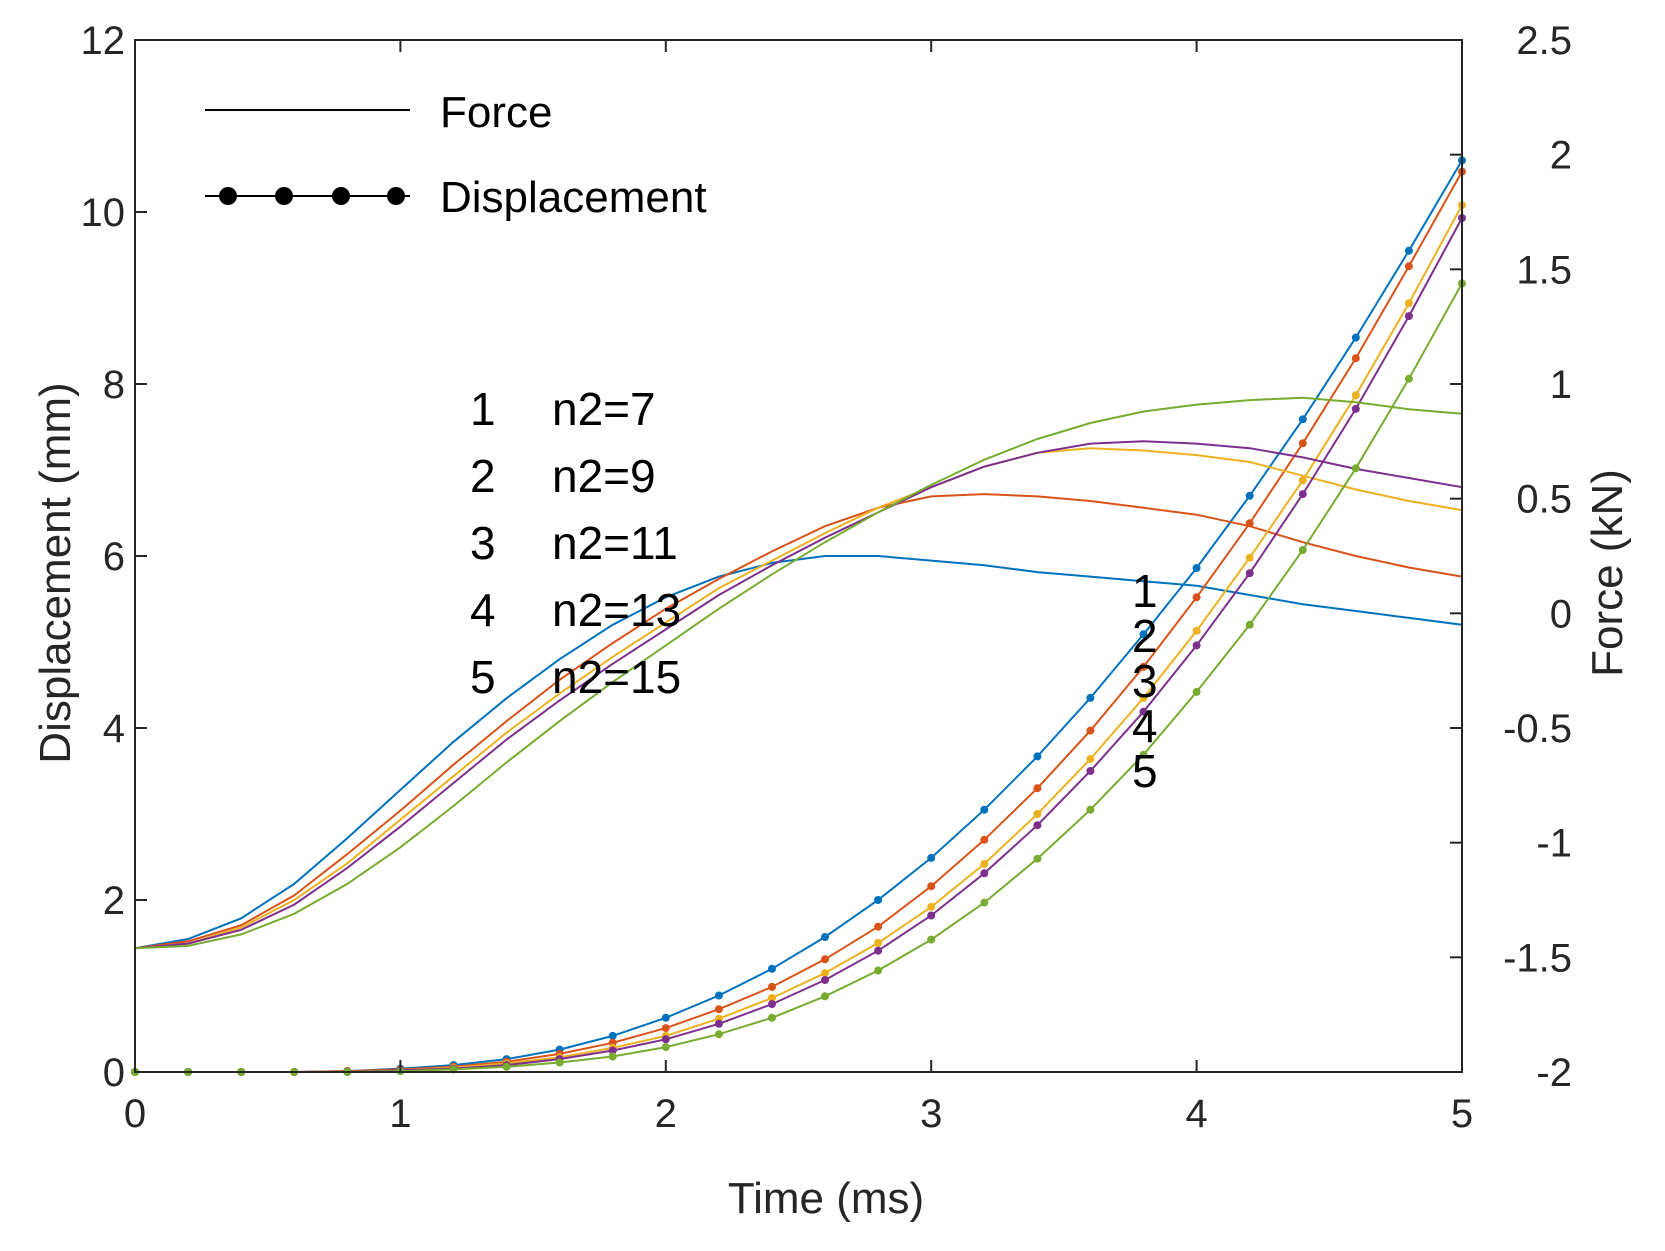  I want to click on series-annotations-right: 1 2 3 4 5, so click(1145, 681).